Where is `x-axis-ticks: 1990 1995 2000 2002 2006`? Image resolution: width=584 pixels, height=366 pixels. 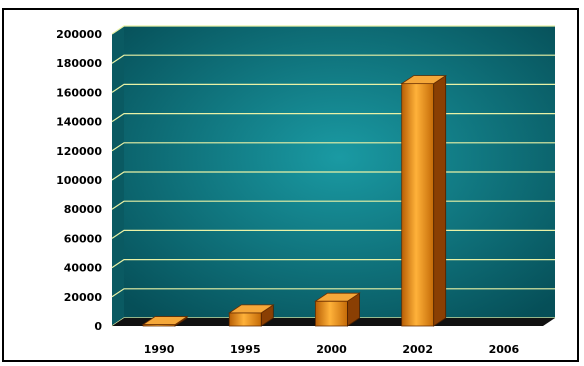
x-axis-ticks: 1990 1995 2000 2002 2006 is located at coordinates (332, 349).